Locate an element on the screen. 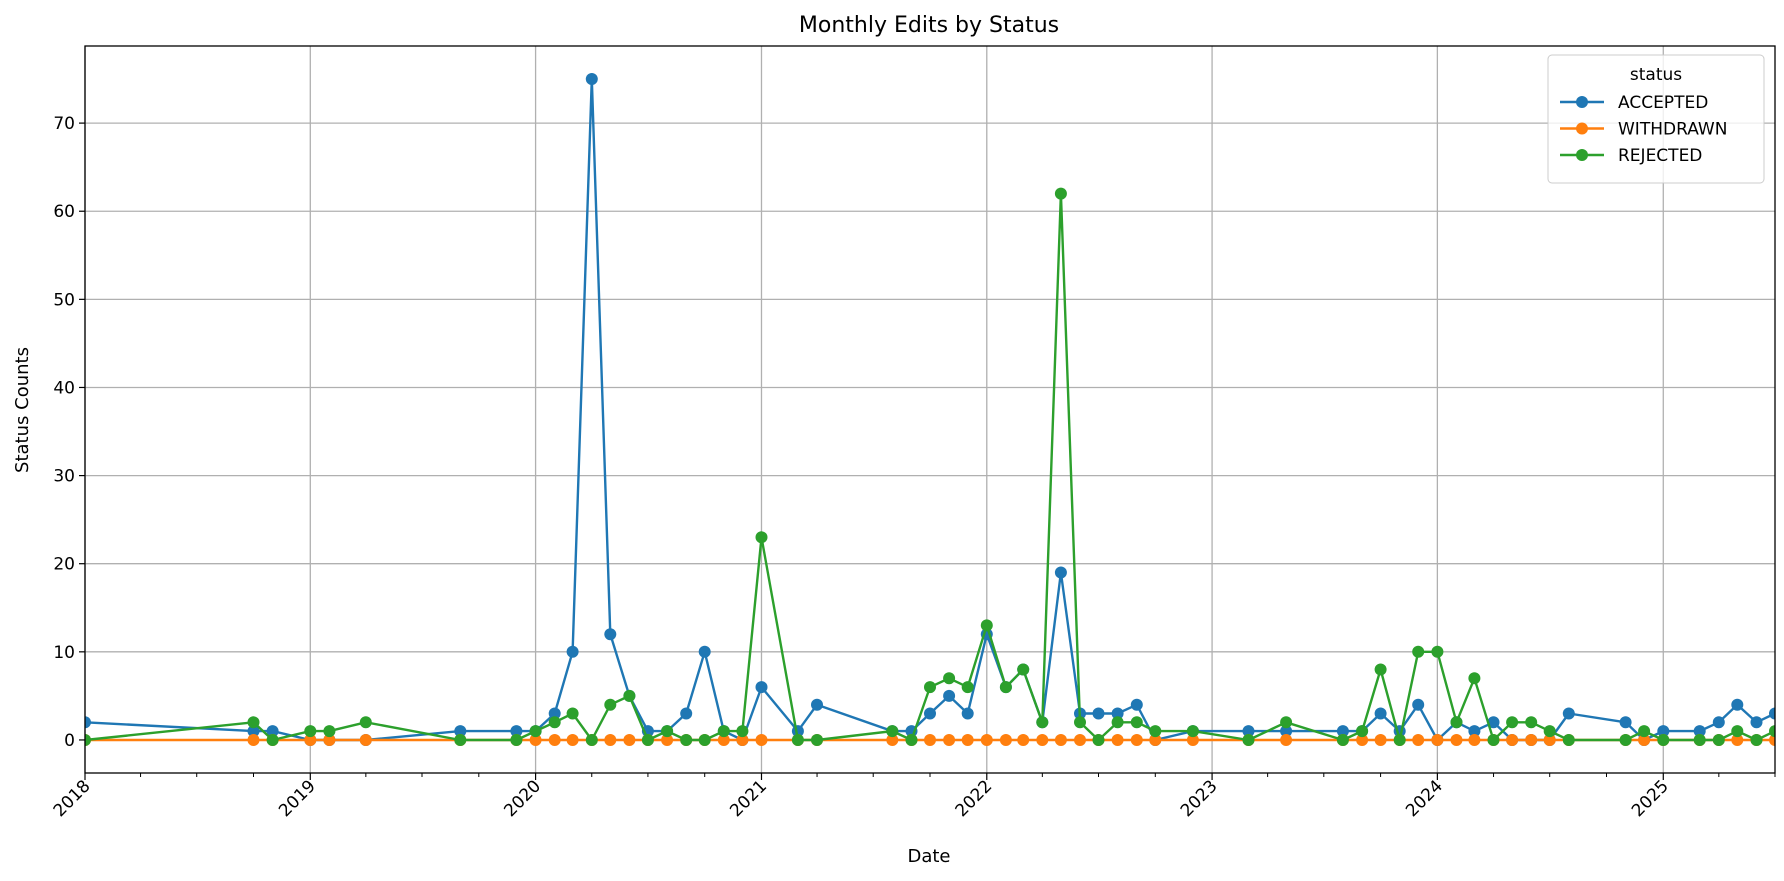 The width and height of the screenshot is (1784, 881). x-axis-label: Date is located at coordinates (928, 856).